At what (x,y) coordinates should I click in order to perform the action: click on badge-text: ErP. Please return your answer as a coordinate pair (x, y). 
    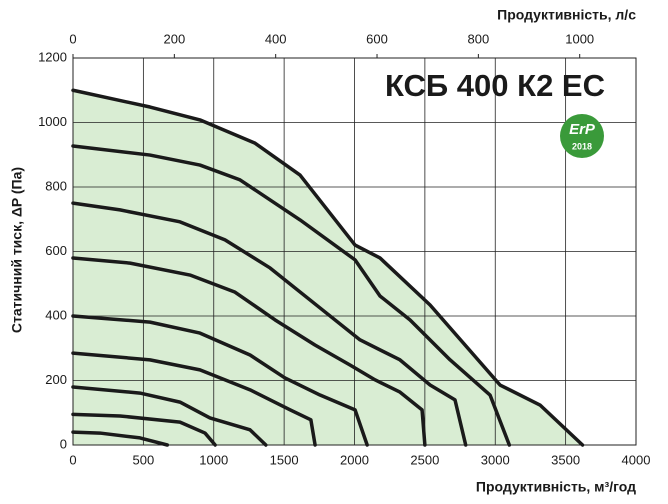
    Looking at the image, I should click on (582, 129).